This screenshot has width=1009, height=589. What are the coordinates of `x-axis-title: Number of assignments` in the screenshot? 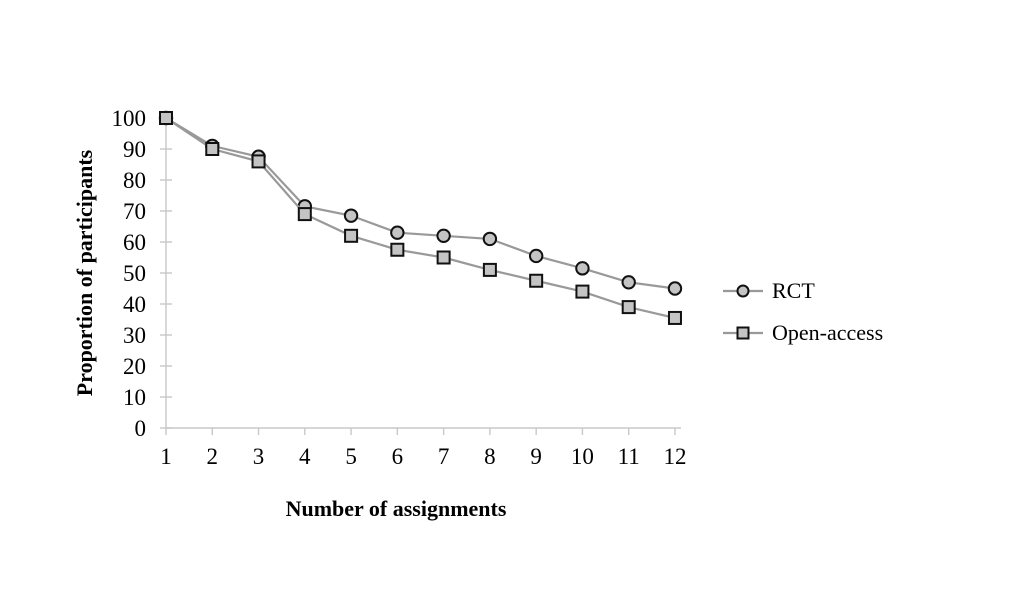 It's located at (396, 508).